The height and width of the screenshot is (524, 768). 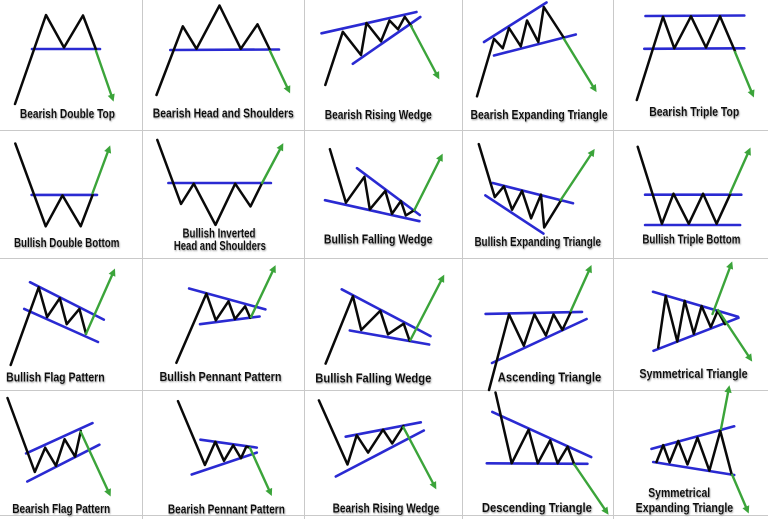 I want to click on svg-text: Bullish Triple Bottom, so click(x=691, y=239).